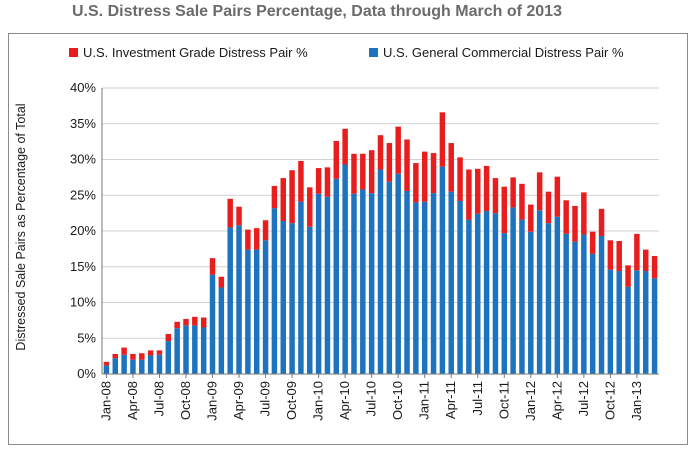 The width and height of the screenshot is (700, 449). I want to click on y-tick-label: 20%, so click(83, 230).